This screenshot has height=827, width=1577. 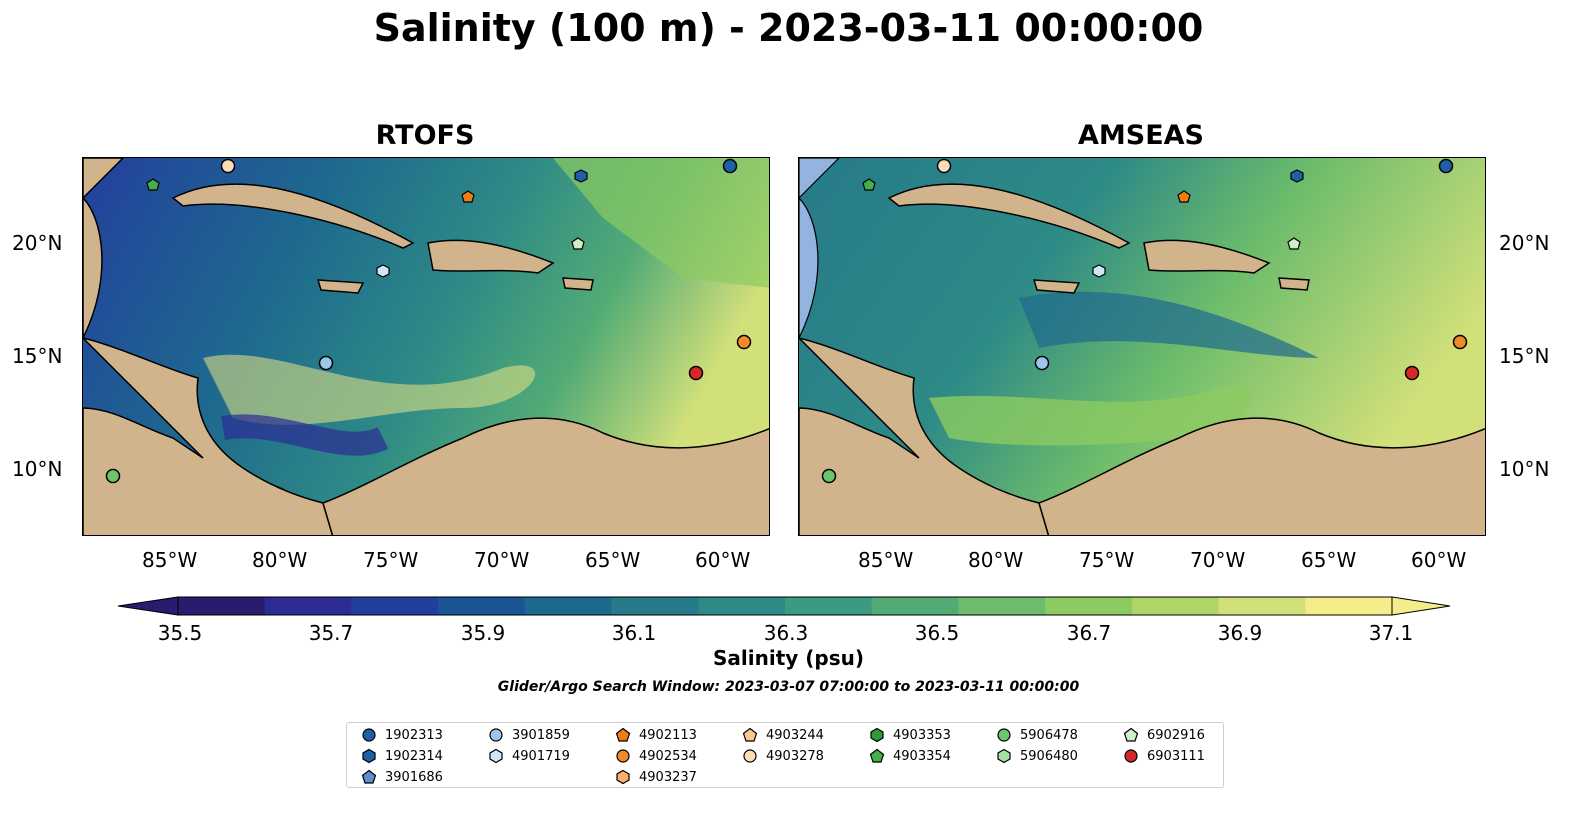 I want to click on lon-label-80w: 80°W, so click(x=280, y=560).